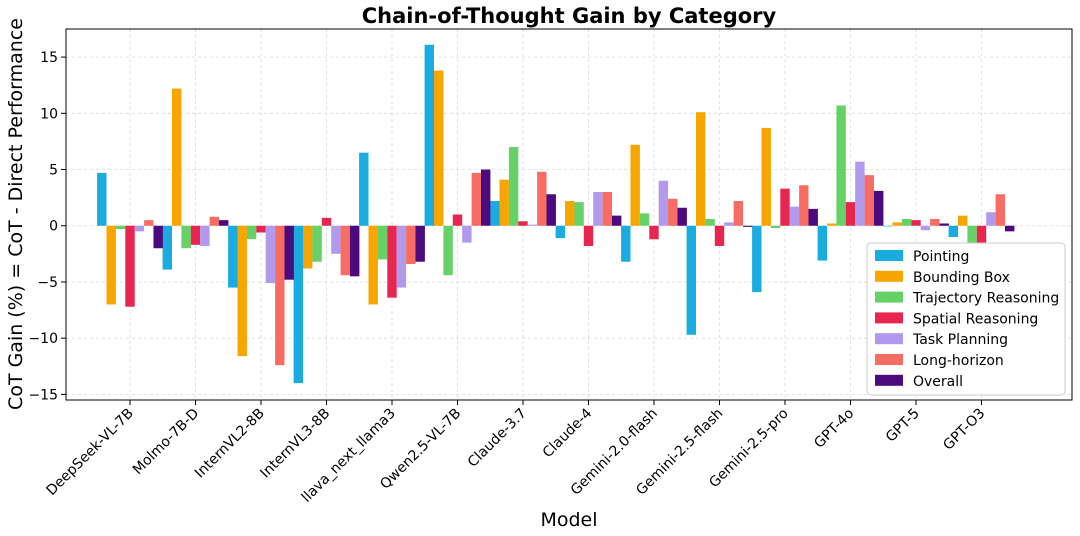 This screenshot has width=1080, height=536. I want to click on y-tick-label: 10, so click(49, 114).